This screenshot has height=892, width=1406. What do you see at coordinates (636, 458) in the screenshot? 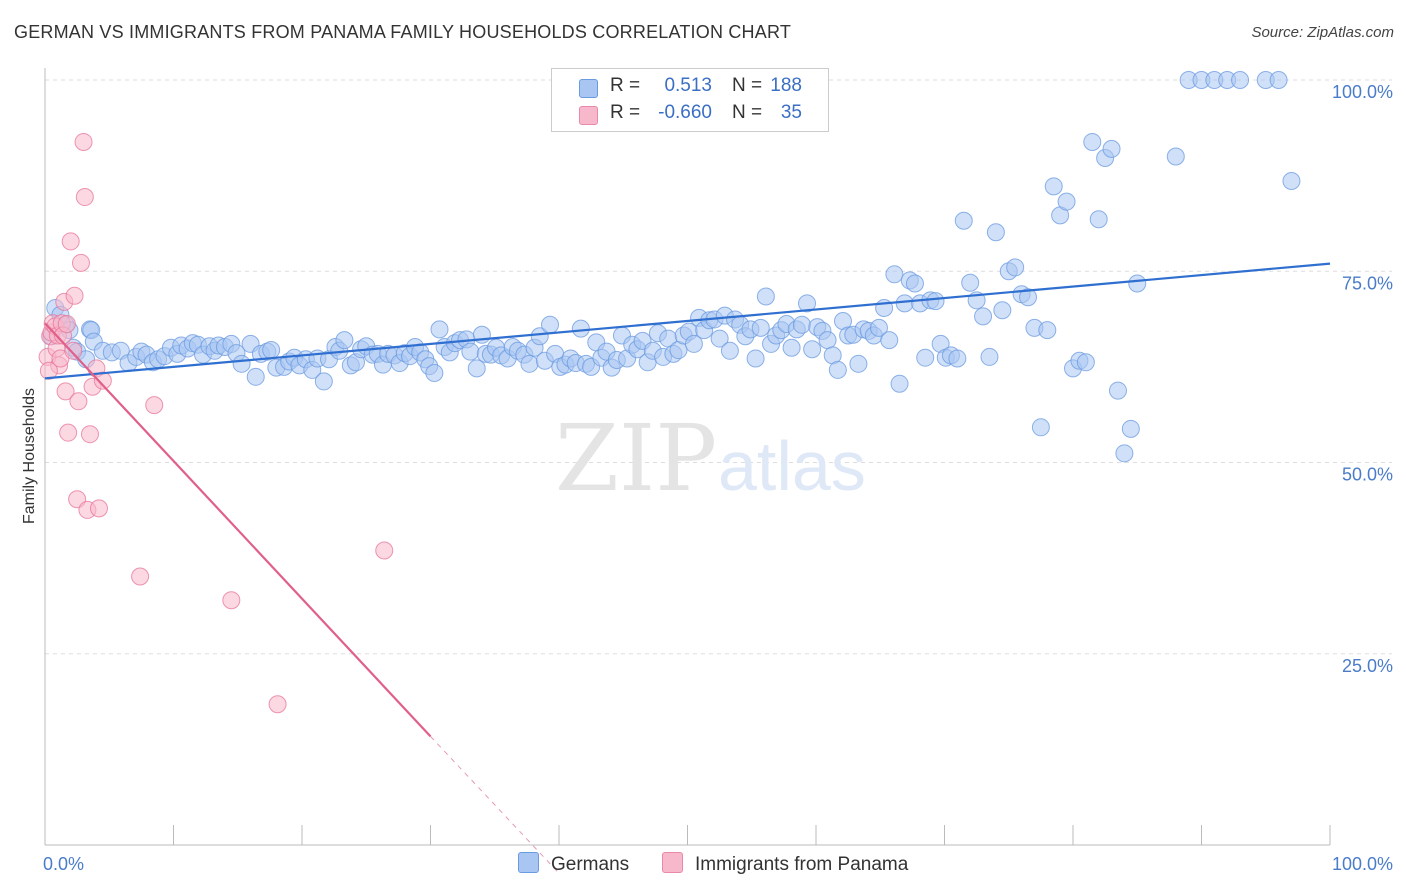
I see `watermark: ZIP` at bounding box center [636, 458].